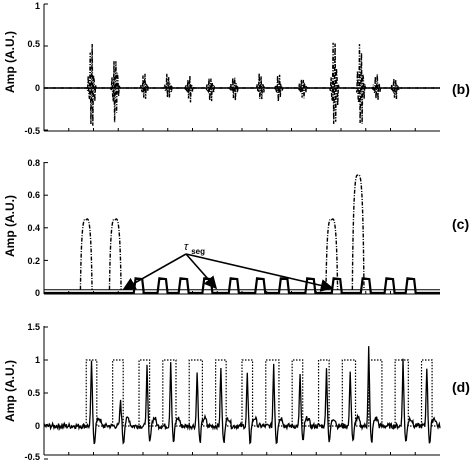  What do you see at coordinates (10, 62) in the screenshot?
I see `ylabel-b: Amp (A.U.)` at bounding box center [10, 62].